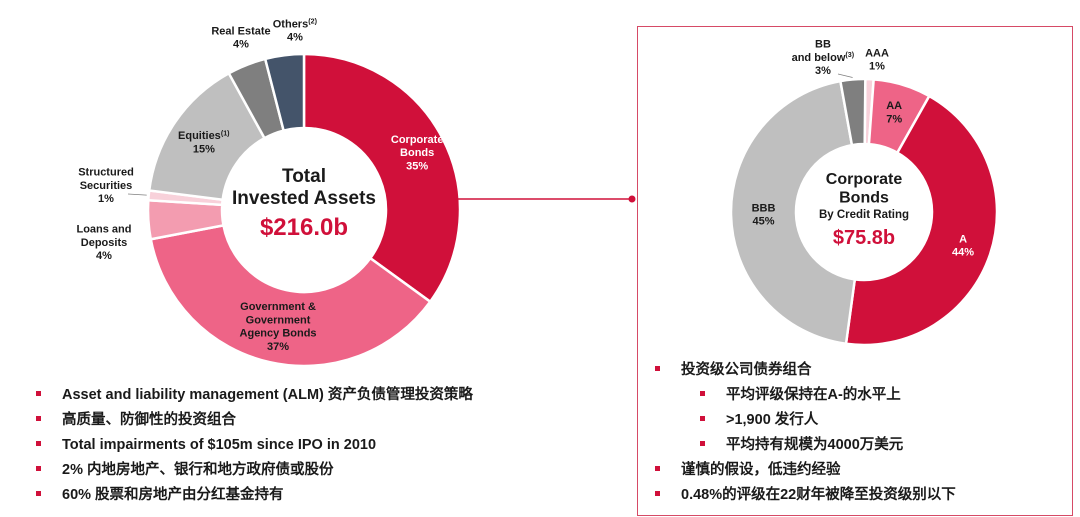 The width and height of the screenshot is (1080, 517). What do you see at coordinates (828, 445) in the screenshot?
I see `sub-bullet-item: 平均持有规模为4000万美元` at bounding box center [828, 445].